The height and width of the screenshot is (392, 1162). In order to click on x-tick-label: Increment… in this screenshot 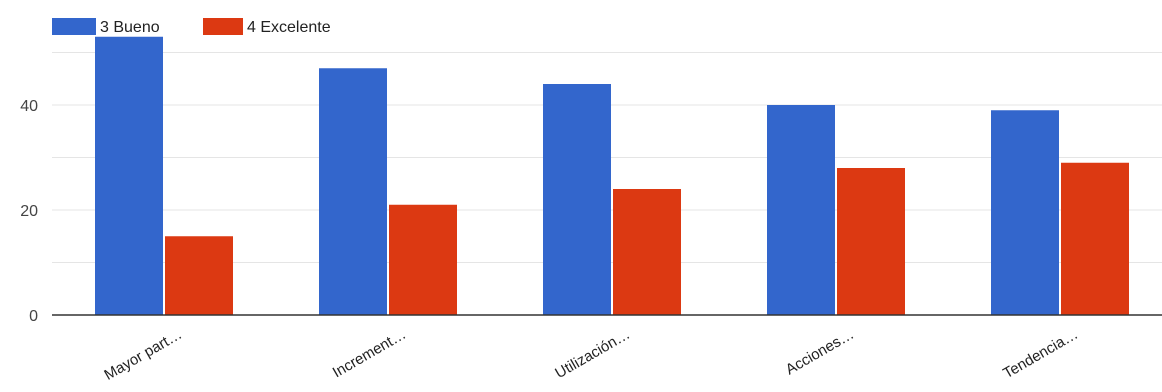, I will do `click(369, 354)`.